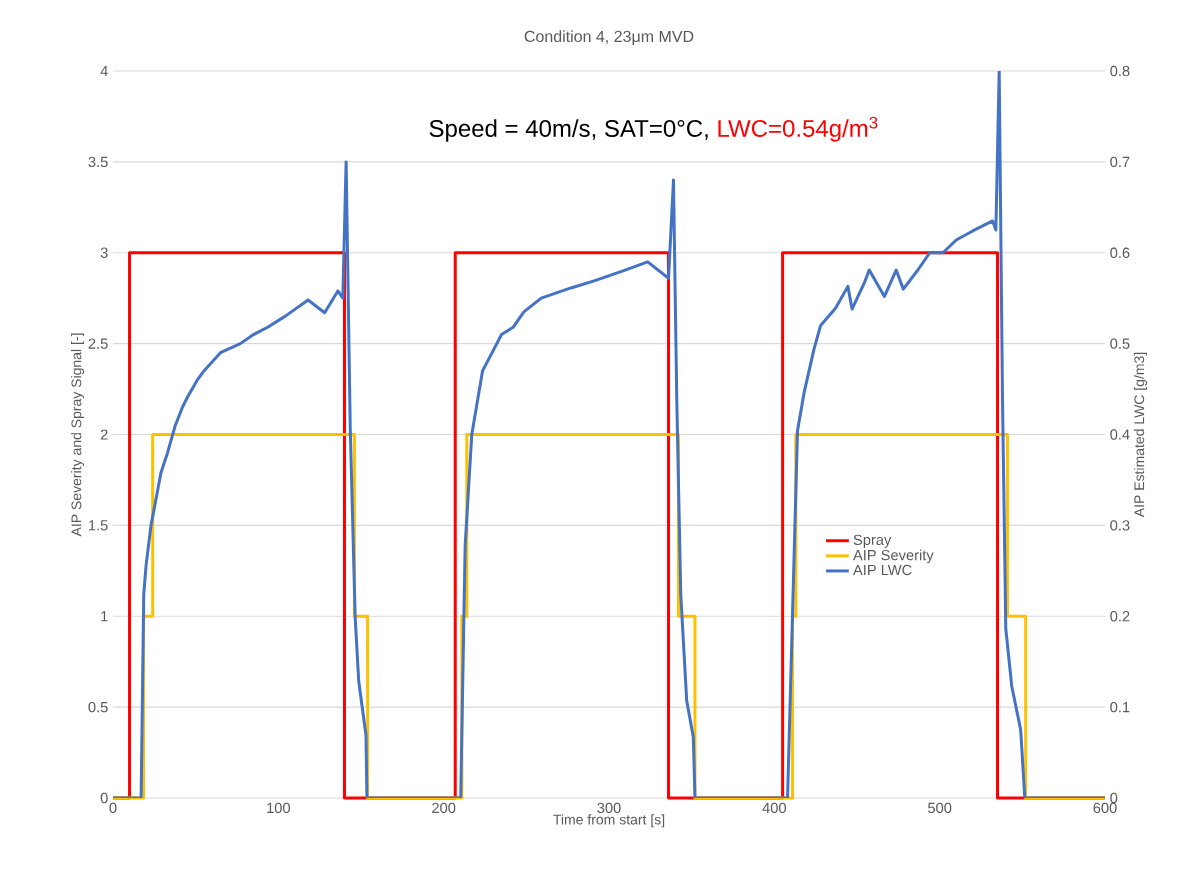 The height and width of the screenshot is (869, 1189). I want to click on x-tick-label: 200, so click(444, 808).